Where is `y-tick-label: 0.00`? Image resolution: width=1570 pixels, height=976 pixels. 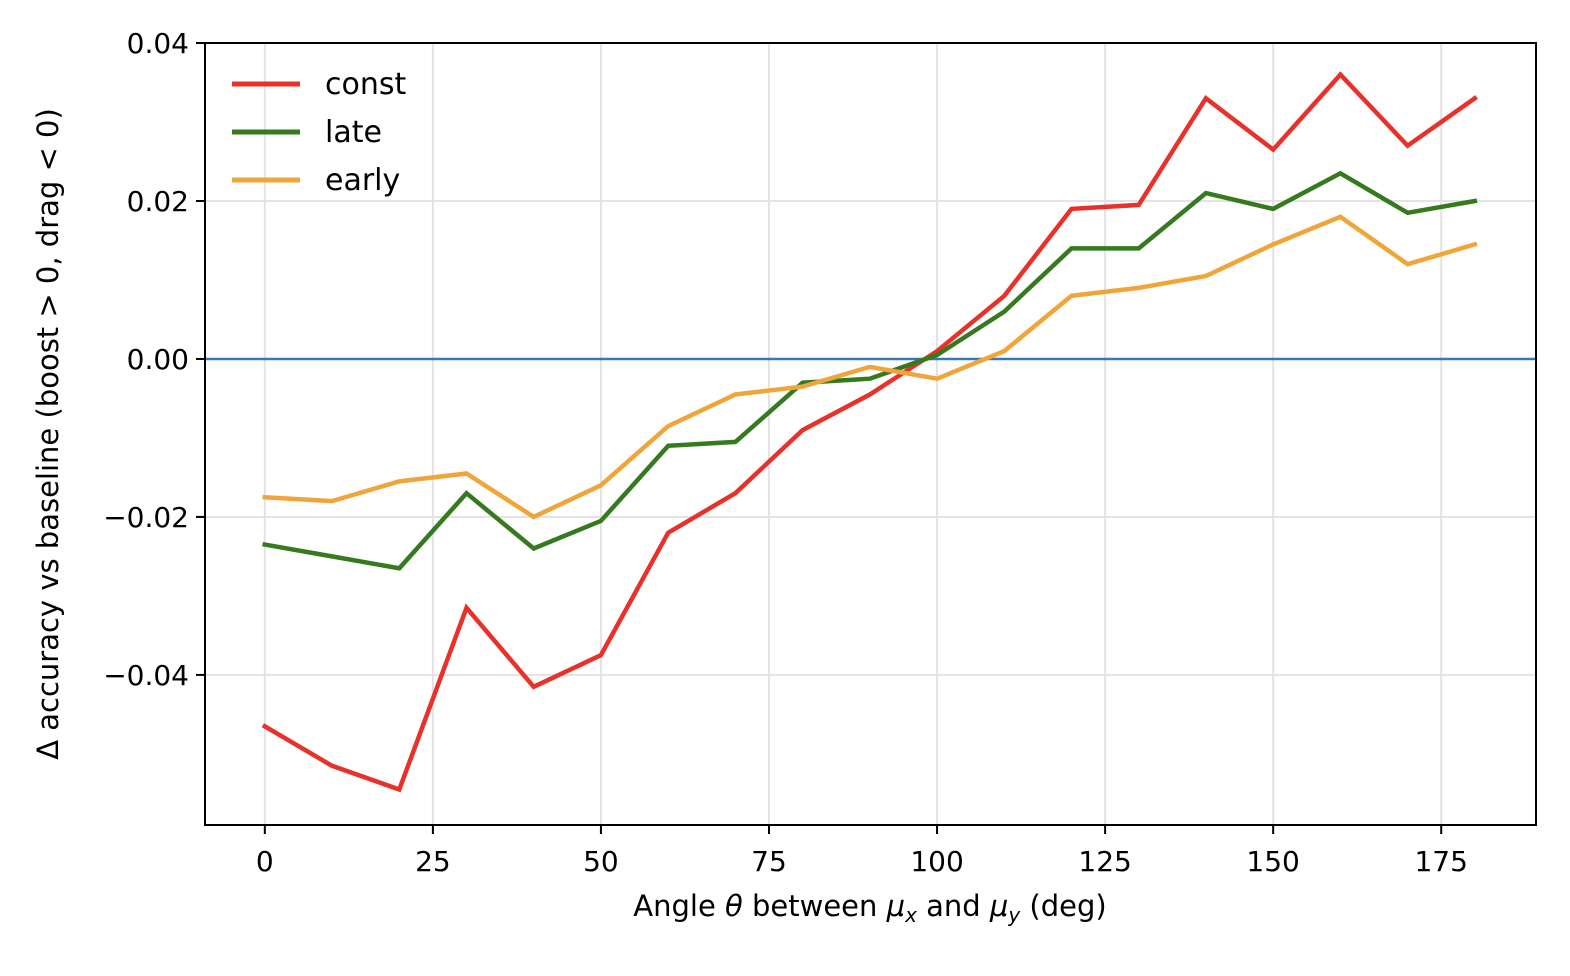
y-tick-label: 0.00 is located at coordinates (158, 359).